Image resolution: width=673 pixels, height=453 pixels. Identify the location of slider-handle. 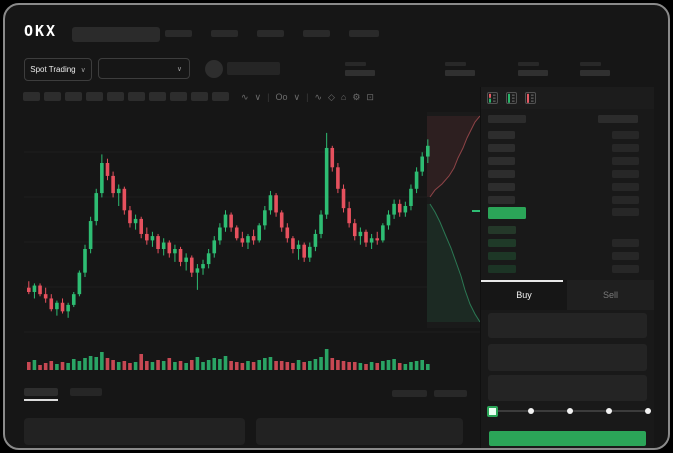
(492, 411).